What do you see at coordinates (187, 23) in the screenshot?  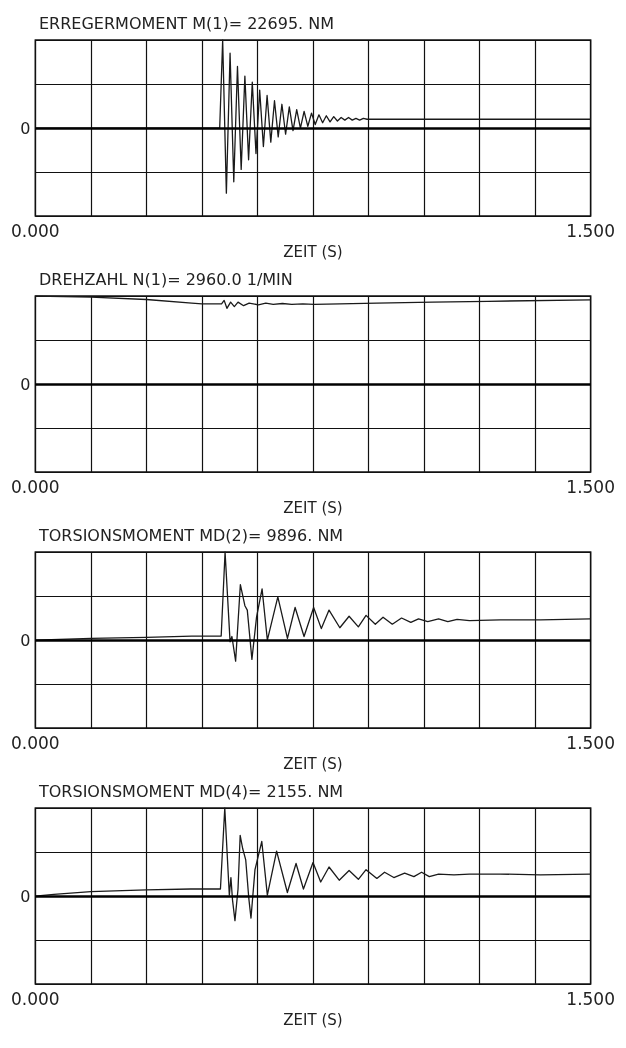 I see `chart-title: ERREGERMOMENT M(1)= 22695. NM` at bounding box center [187, 23].